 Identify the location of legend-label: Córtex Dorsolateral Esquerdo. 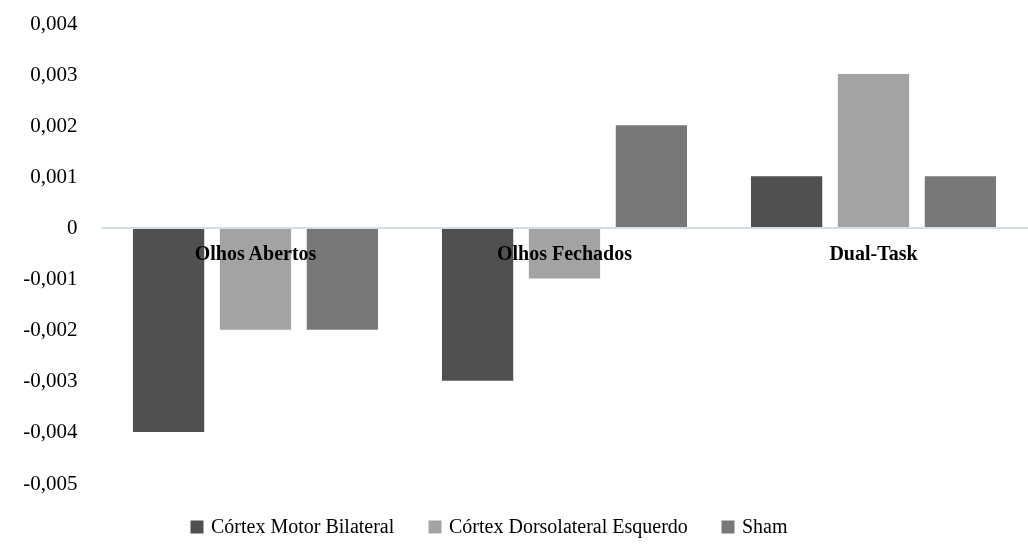
(568, 526).